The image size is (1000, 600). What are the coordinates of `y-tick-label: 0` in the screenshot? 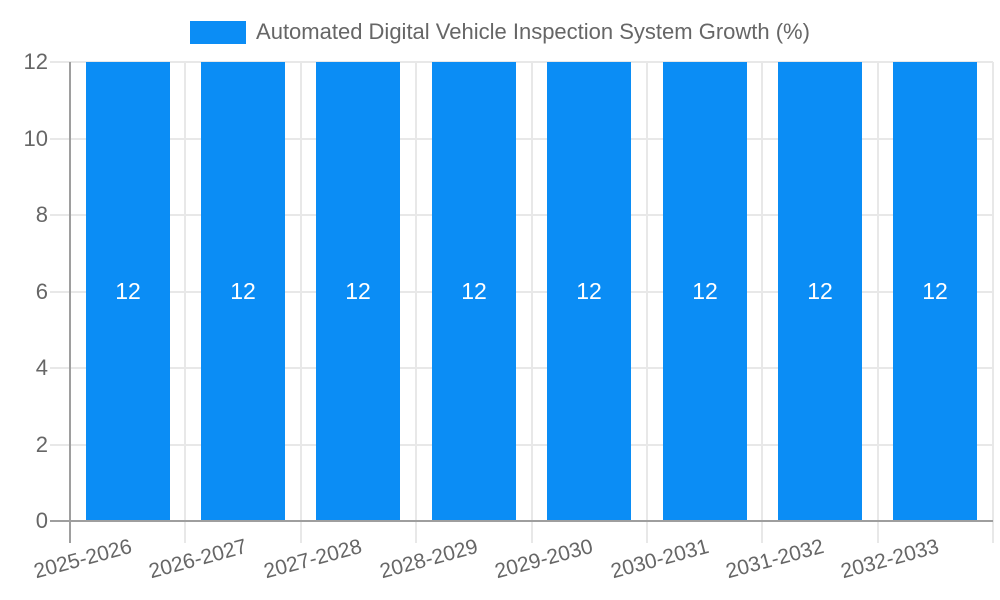 It's located at (41, 520).